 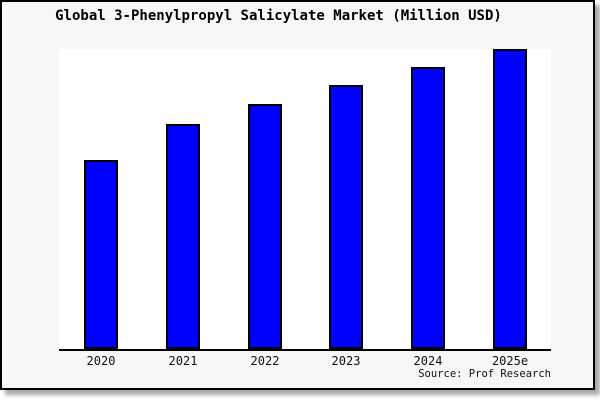 I want to click on bar-2021, so click(x=183, y=236).